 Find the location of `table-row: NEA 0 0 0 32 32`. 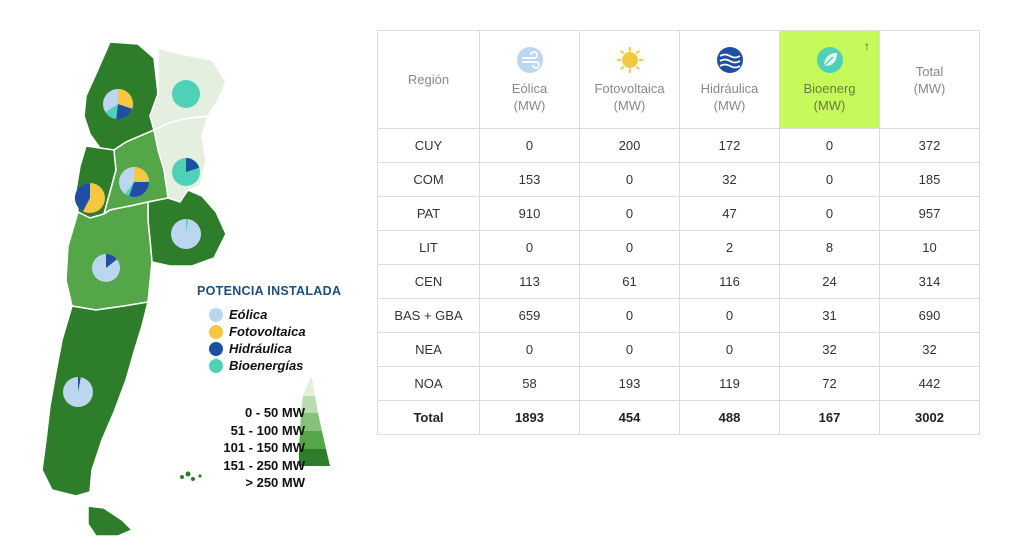

table-row: NEA 0 0 0 32 32 is located at coordinates (678, 349).